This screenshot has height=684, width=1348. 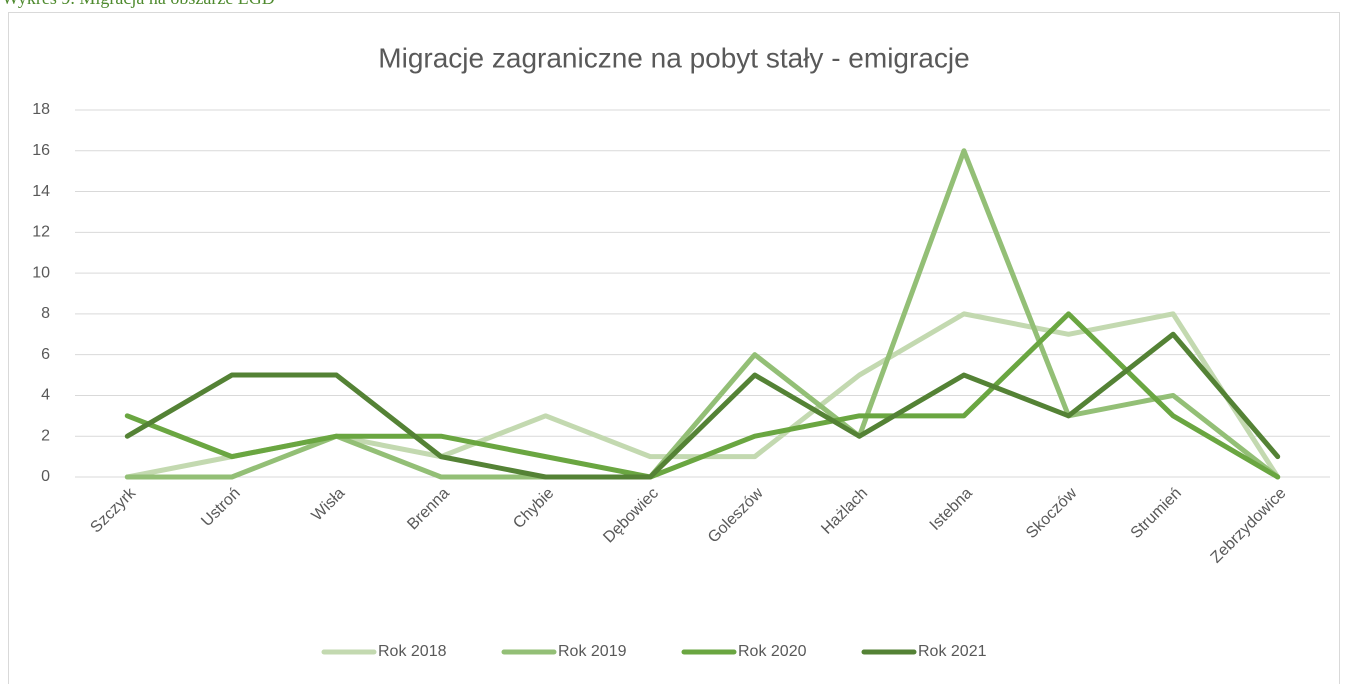 What do you see at coordinates (952, 651) in the screenshot?
I see `legend-label: Rok 2021` at bounding box center [952, 651].